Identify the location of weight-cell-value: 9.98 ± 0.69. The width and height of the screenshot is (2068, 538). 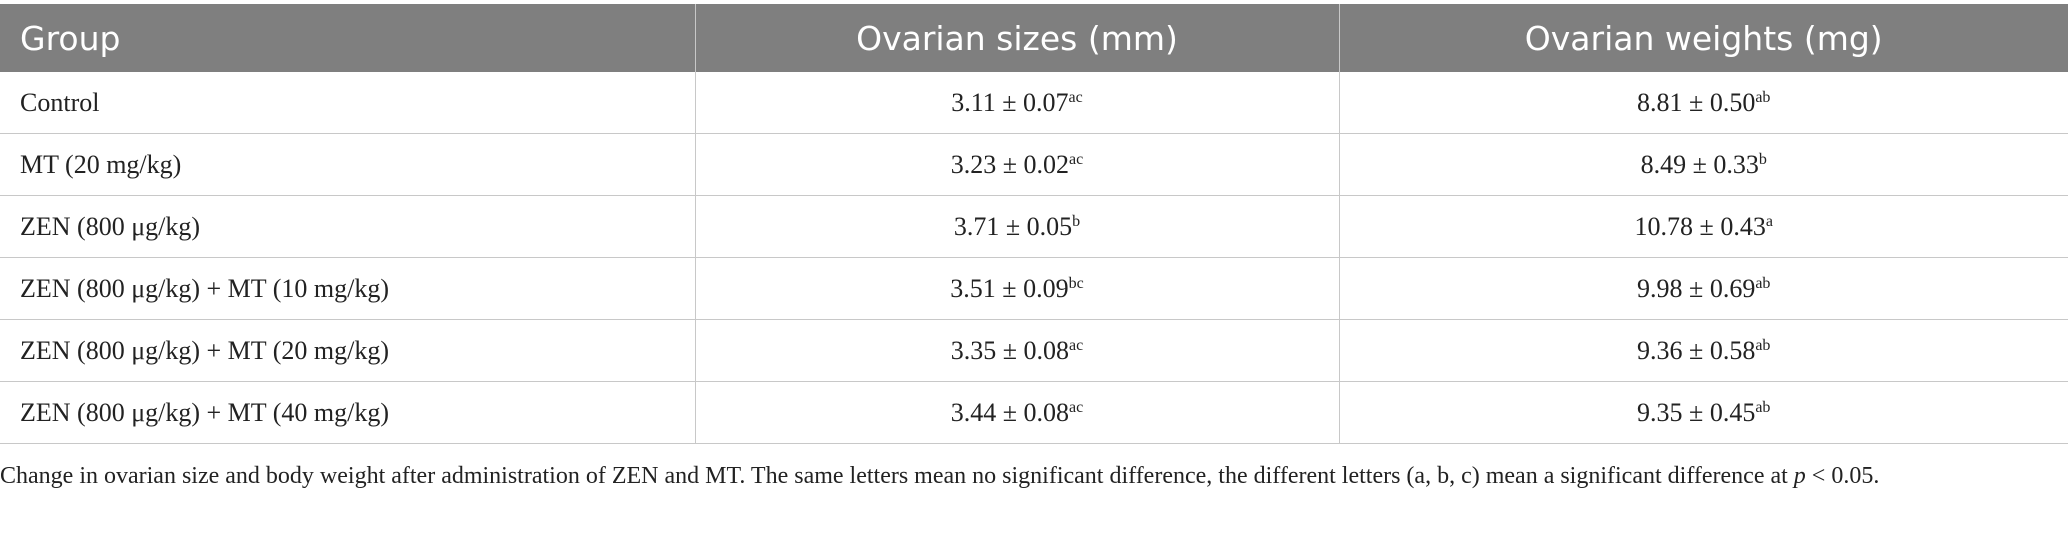
(1696, 288).